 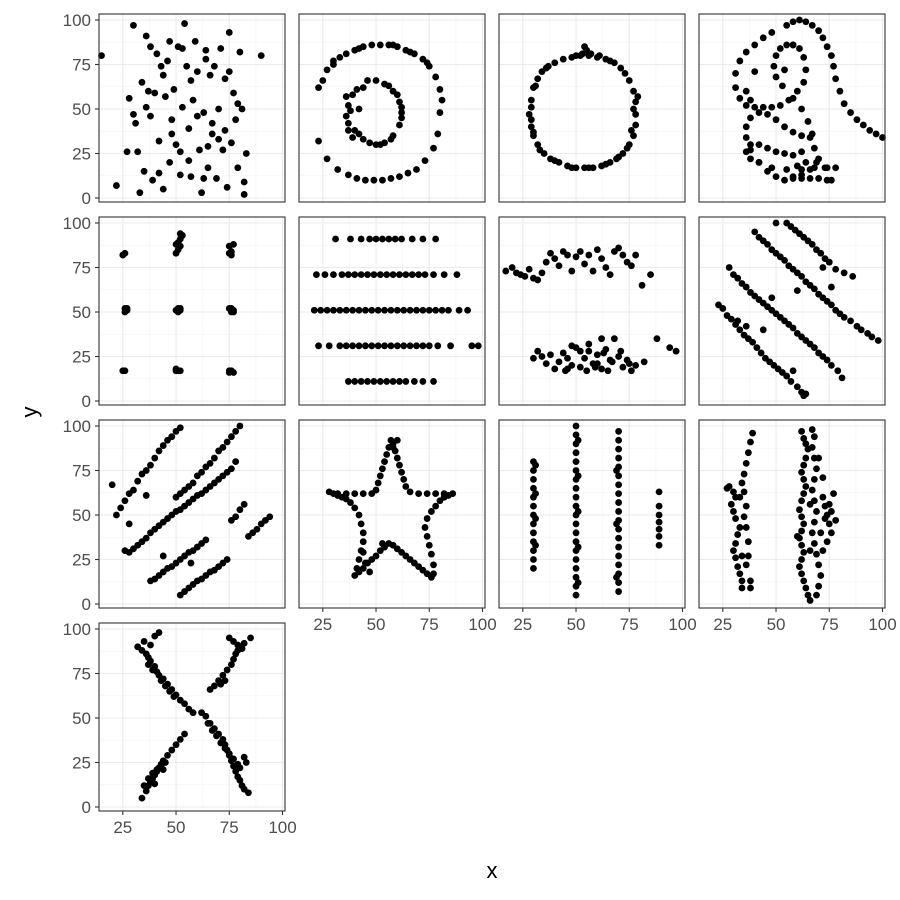 What do you see at coordinates (81, 471) in the screenshot?
I see `y-tick-label: 75` at bounding box center [81, 471].